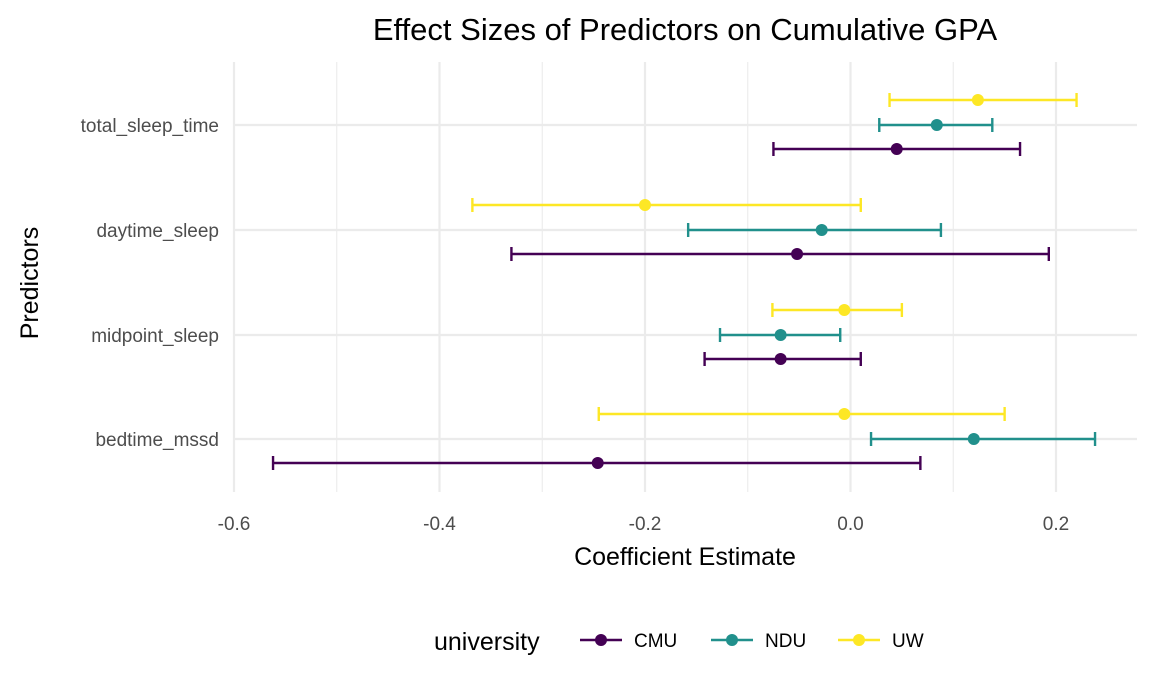 Image resolution: width=1152 pixels, height=691 pixels. Describe the element at coordinates (487, 642) in the screenshot. I see `legend-title: university` at that location.